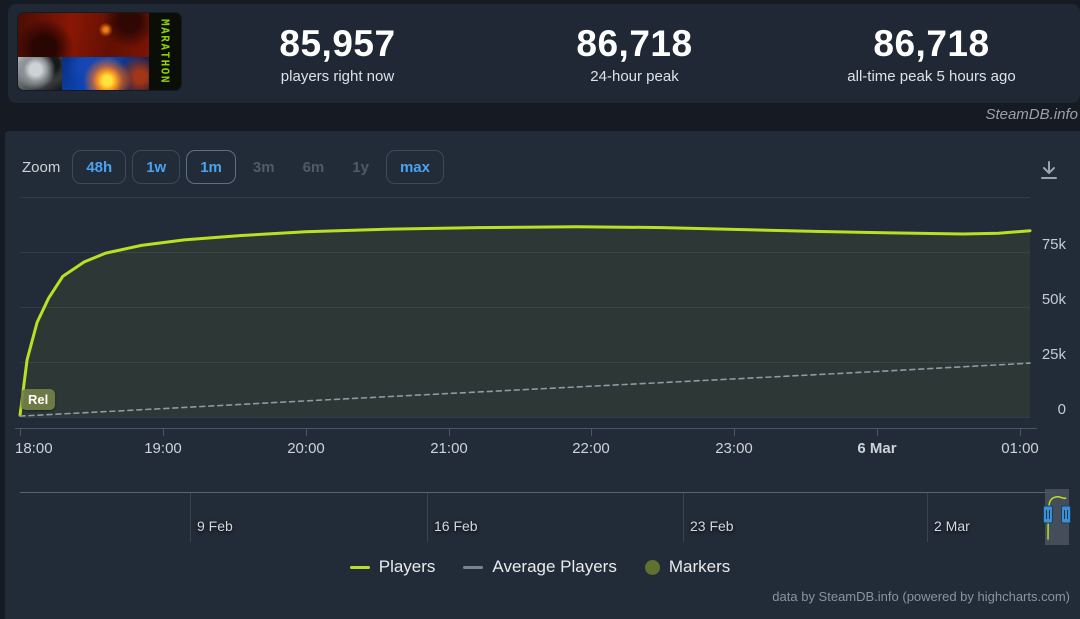 The height and width of the screenshot is (619, 1080). Describe the element at coordinates (40, 73) in the screenshot. I see `capsule-art-portrait` at that location.